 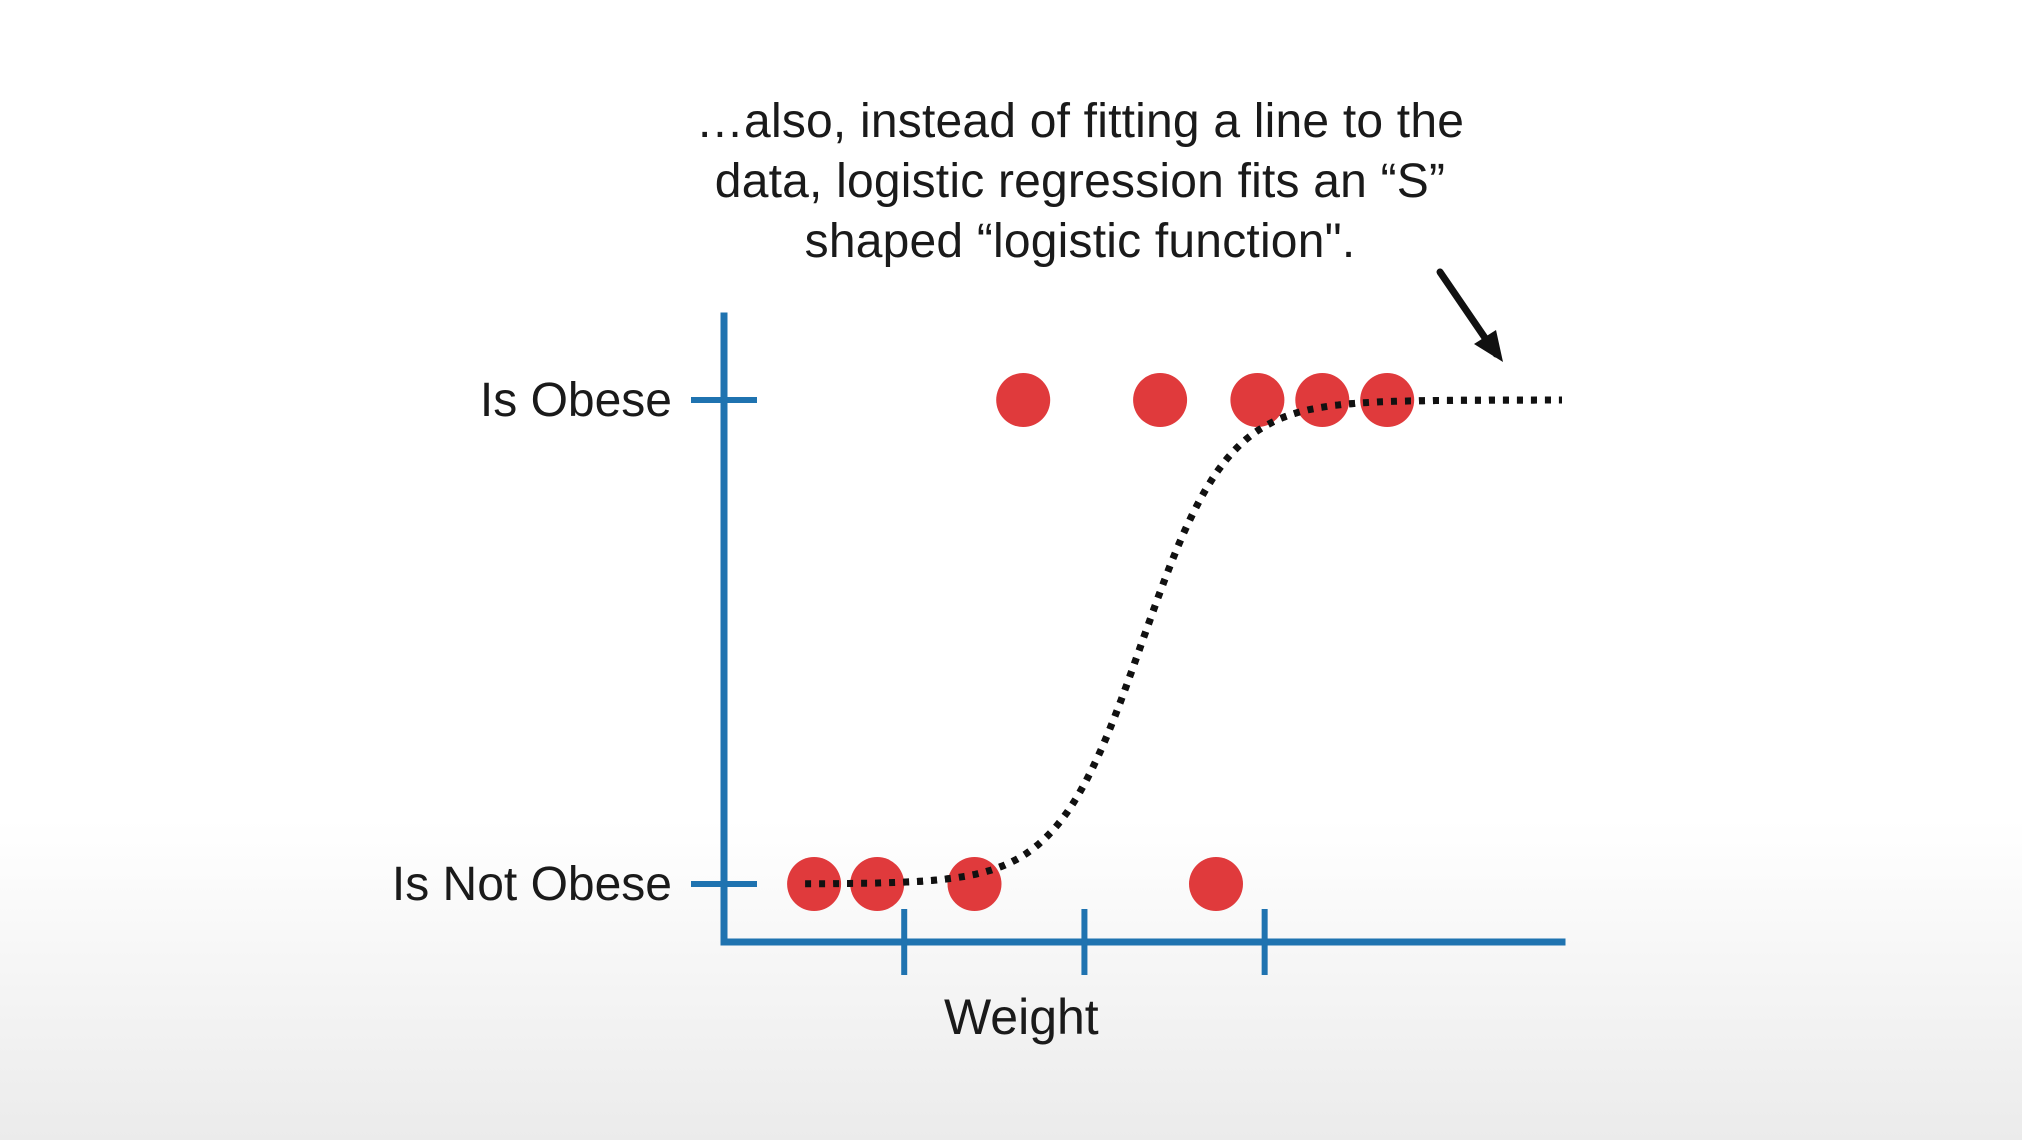 What do you see at coordinates (1488, 346) in the screenshot?
I see `annotation-arrow-head` at bounding box center [1488, 346].